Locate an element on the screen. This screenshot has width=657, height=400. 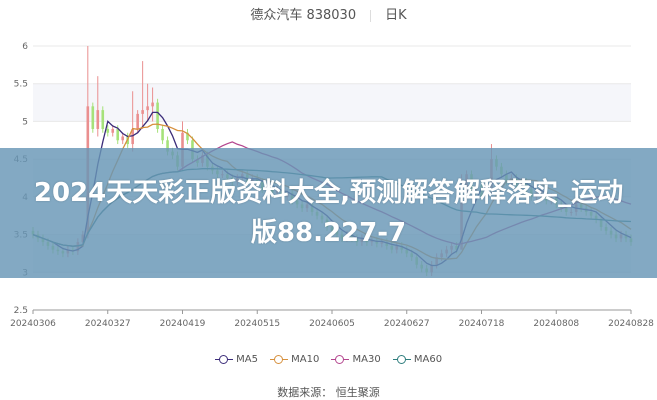
grid-band is located at coordinates (332, 102).